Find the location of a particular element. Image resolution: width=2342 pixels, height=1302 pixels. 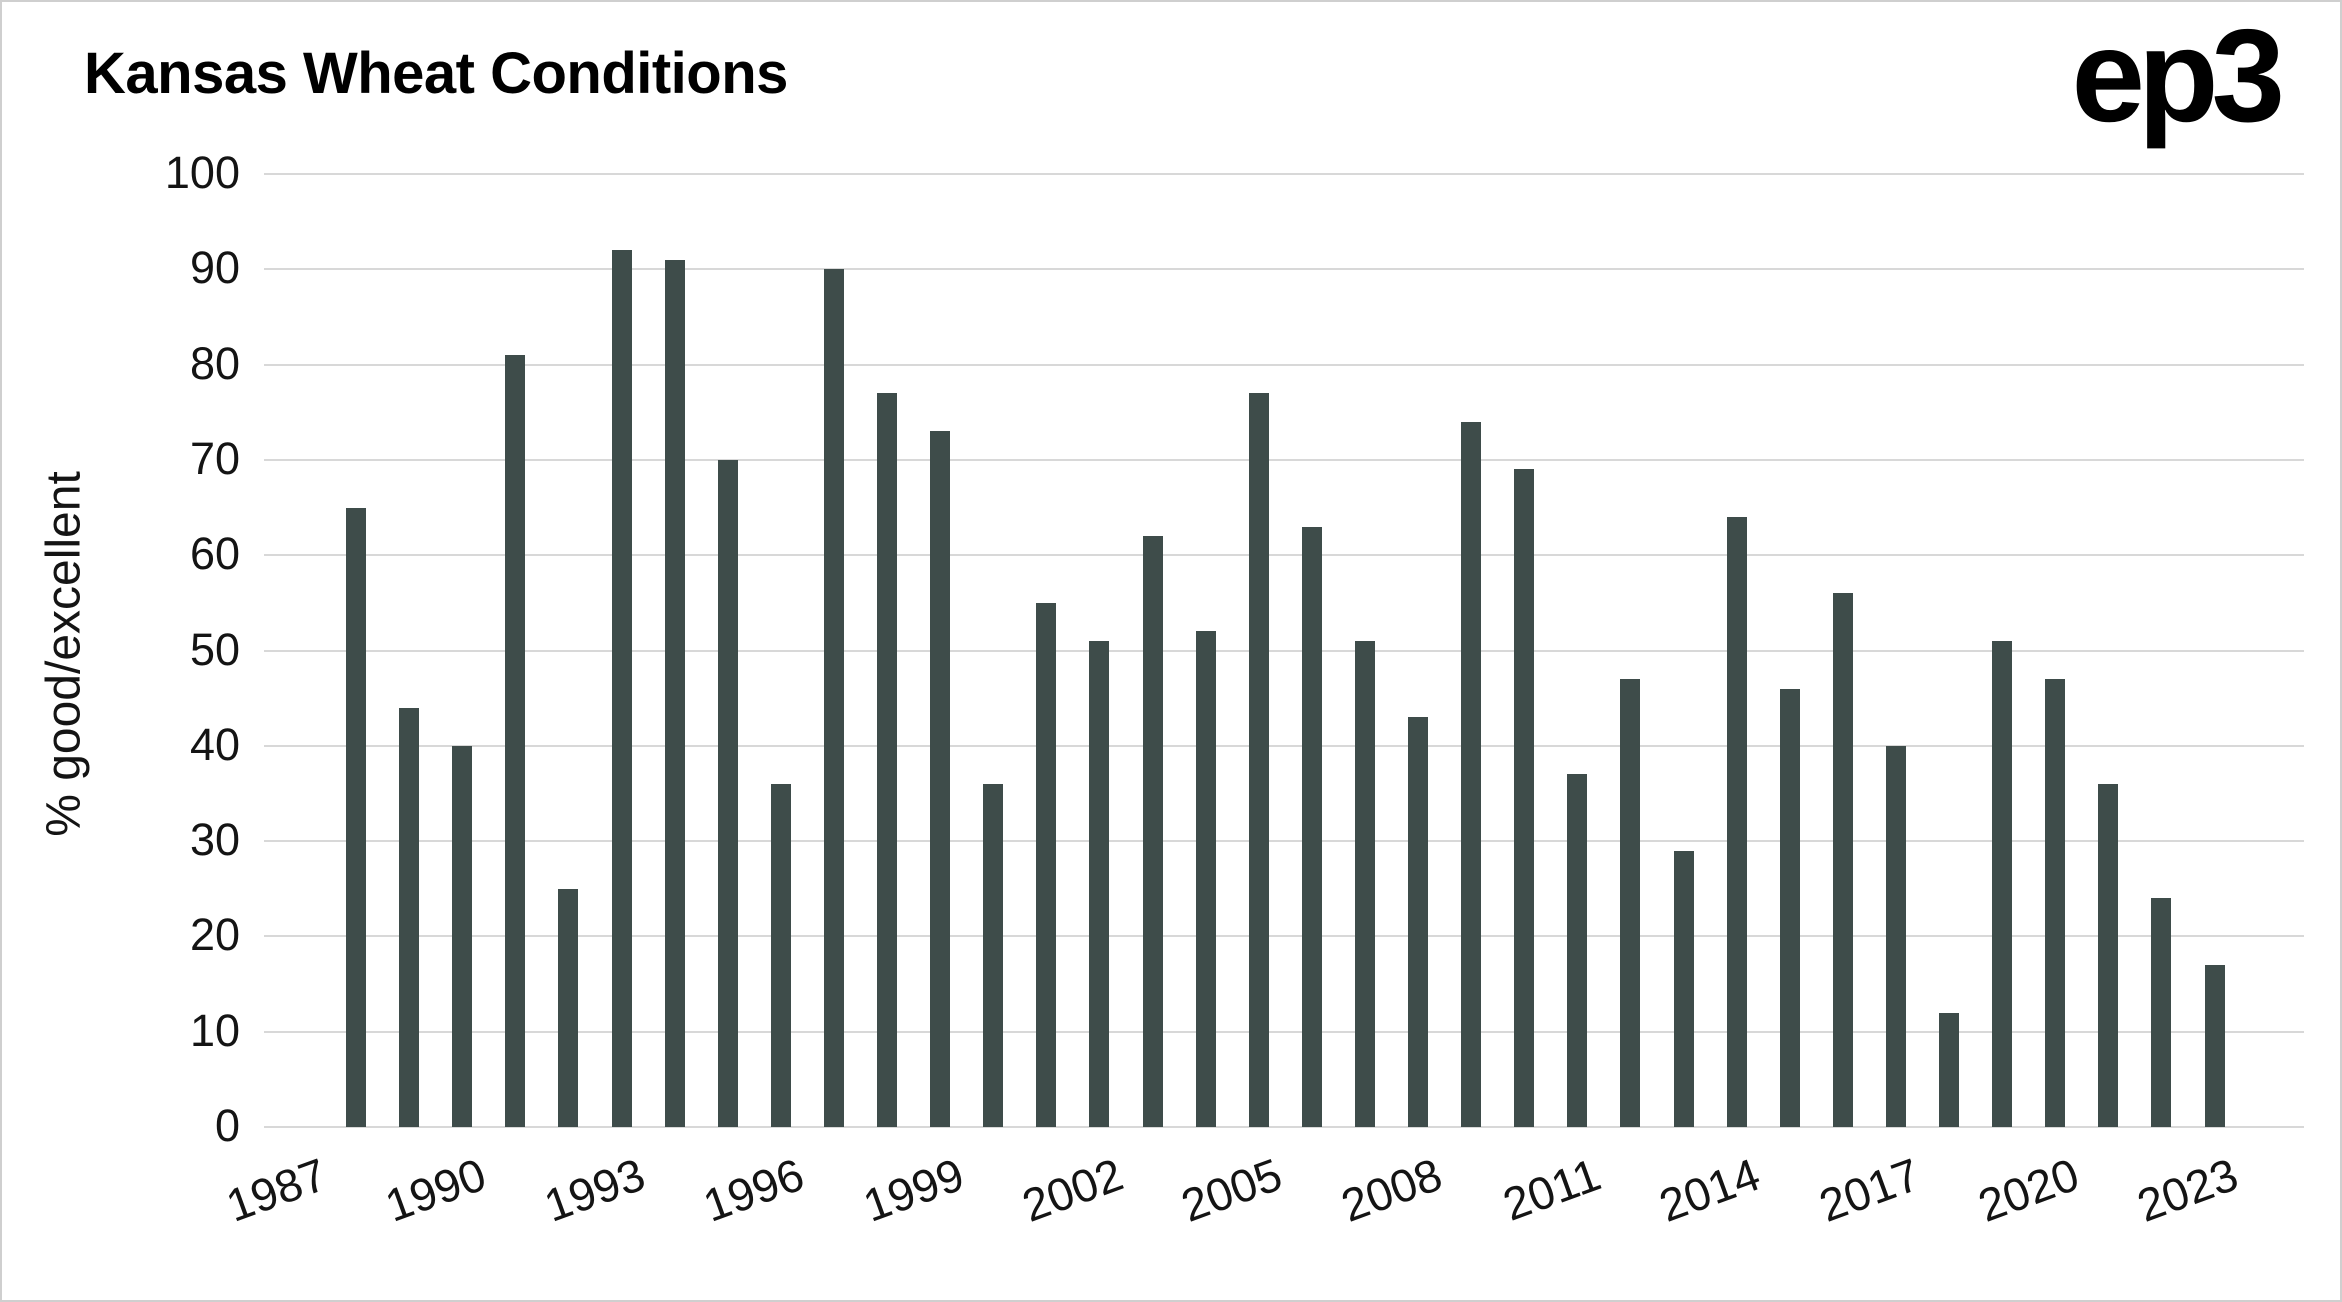

bar-2019 is located at coordinates (2002, 883).